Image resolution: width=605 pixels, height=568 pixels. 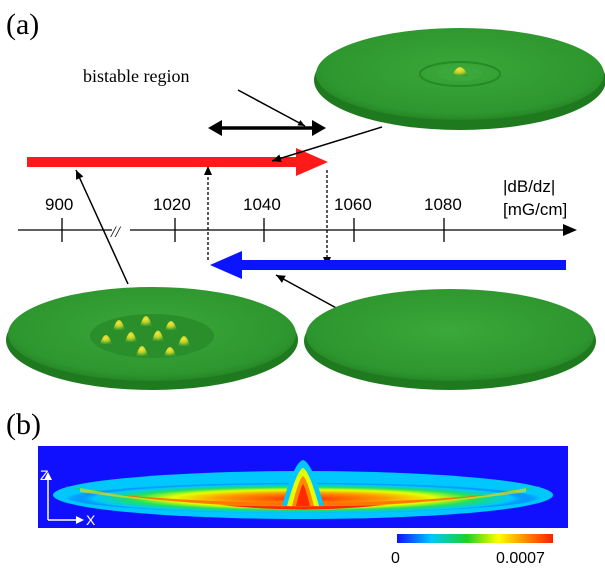 I want to click on flat-disk-pointer, so click(x=308, y=292).